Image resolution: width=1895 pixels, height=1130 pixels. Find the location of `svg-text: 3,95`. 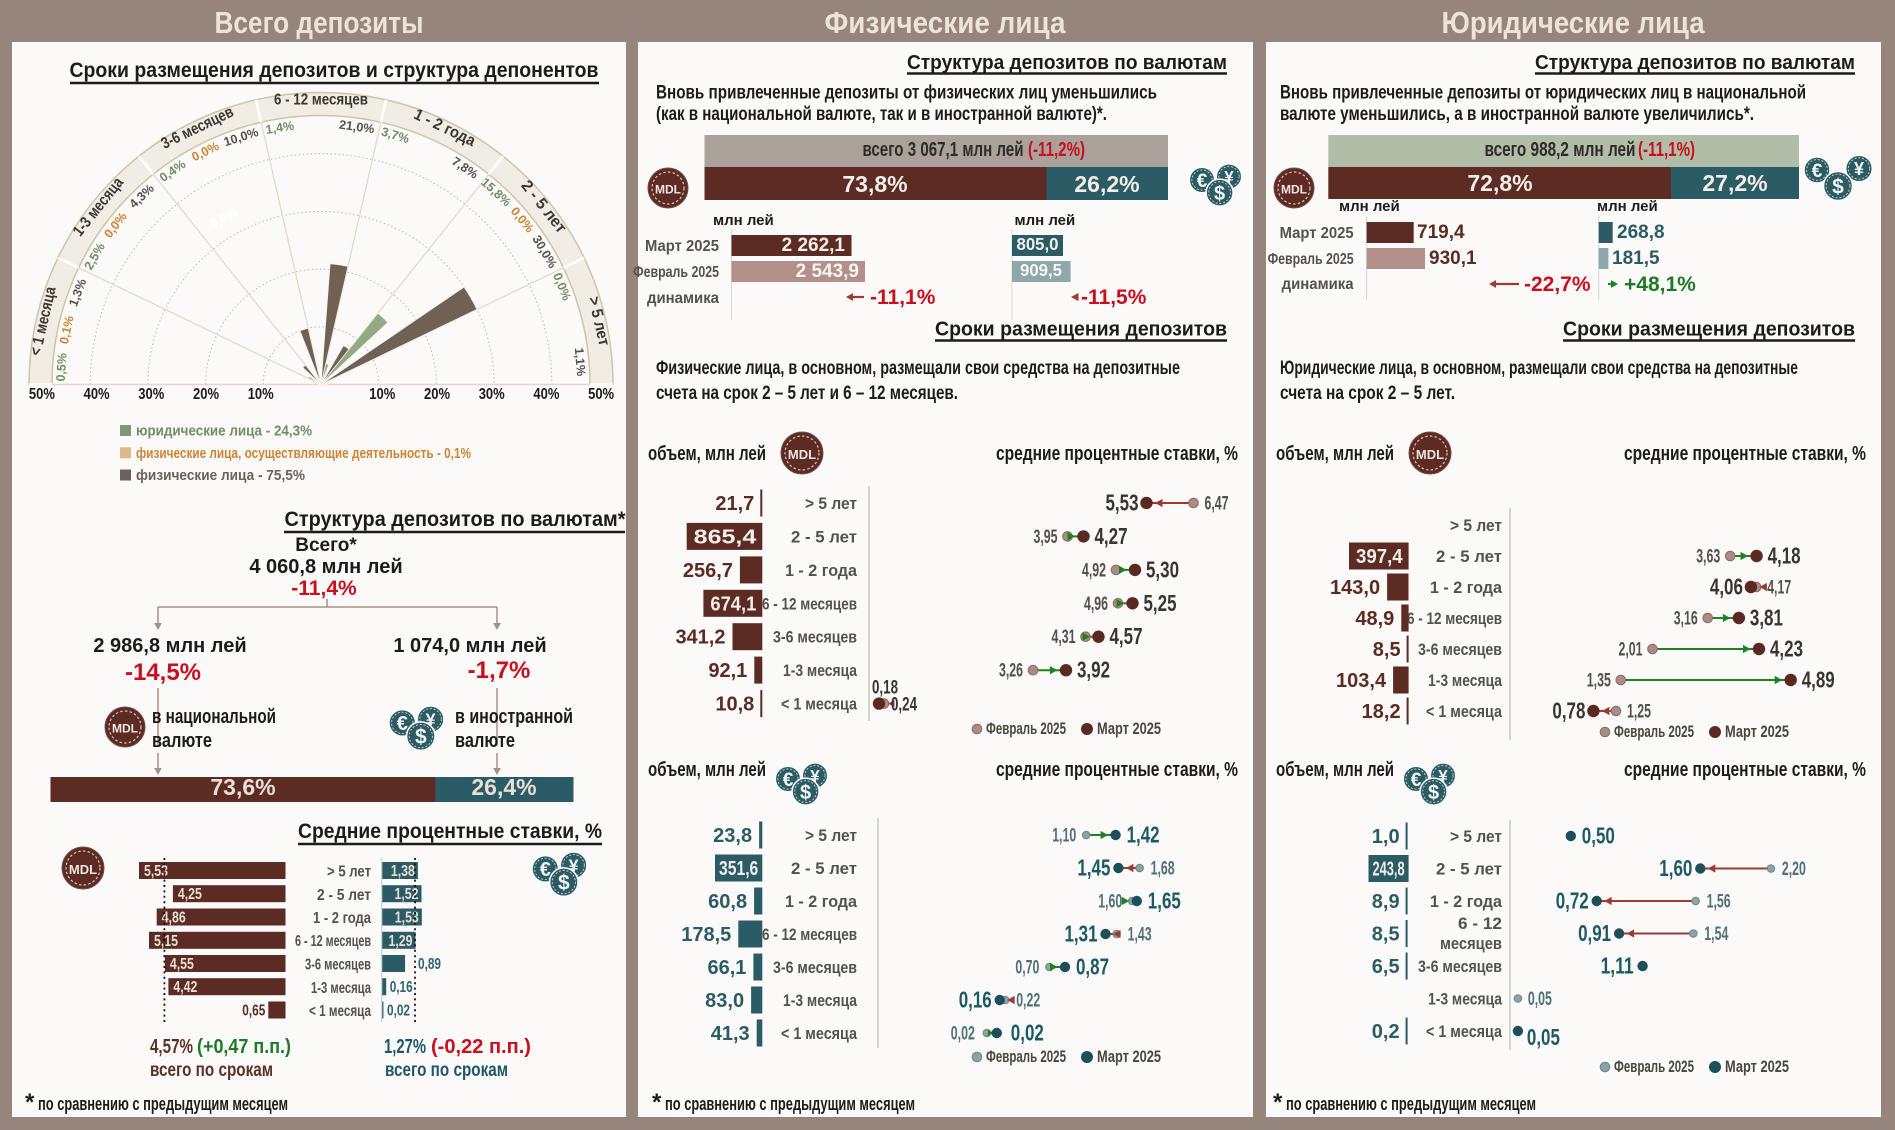

svg-text: 3,95 is located at coordinates (1046, 537).